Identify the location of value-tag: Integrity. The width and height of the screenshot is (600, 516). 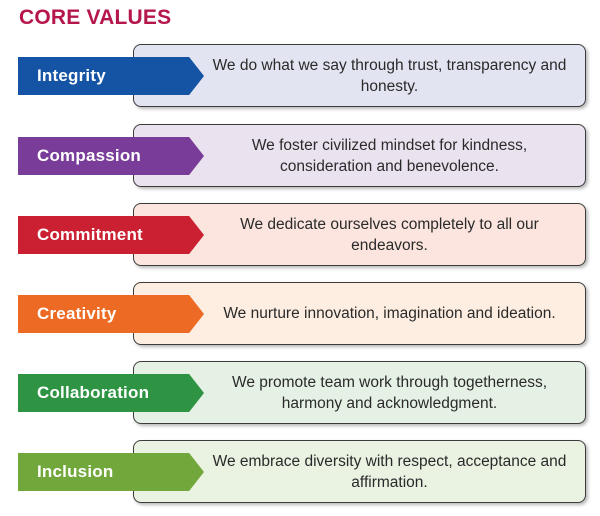
(111, 76).